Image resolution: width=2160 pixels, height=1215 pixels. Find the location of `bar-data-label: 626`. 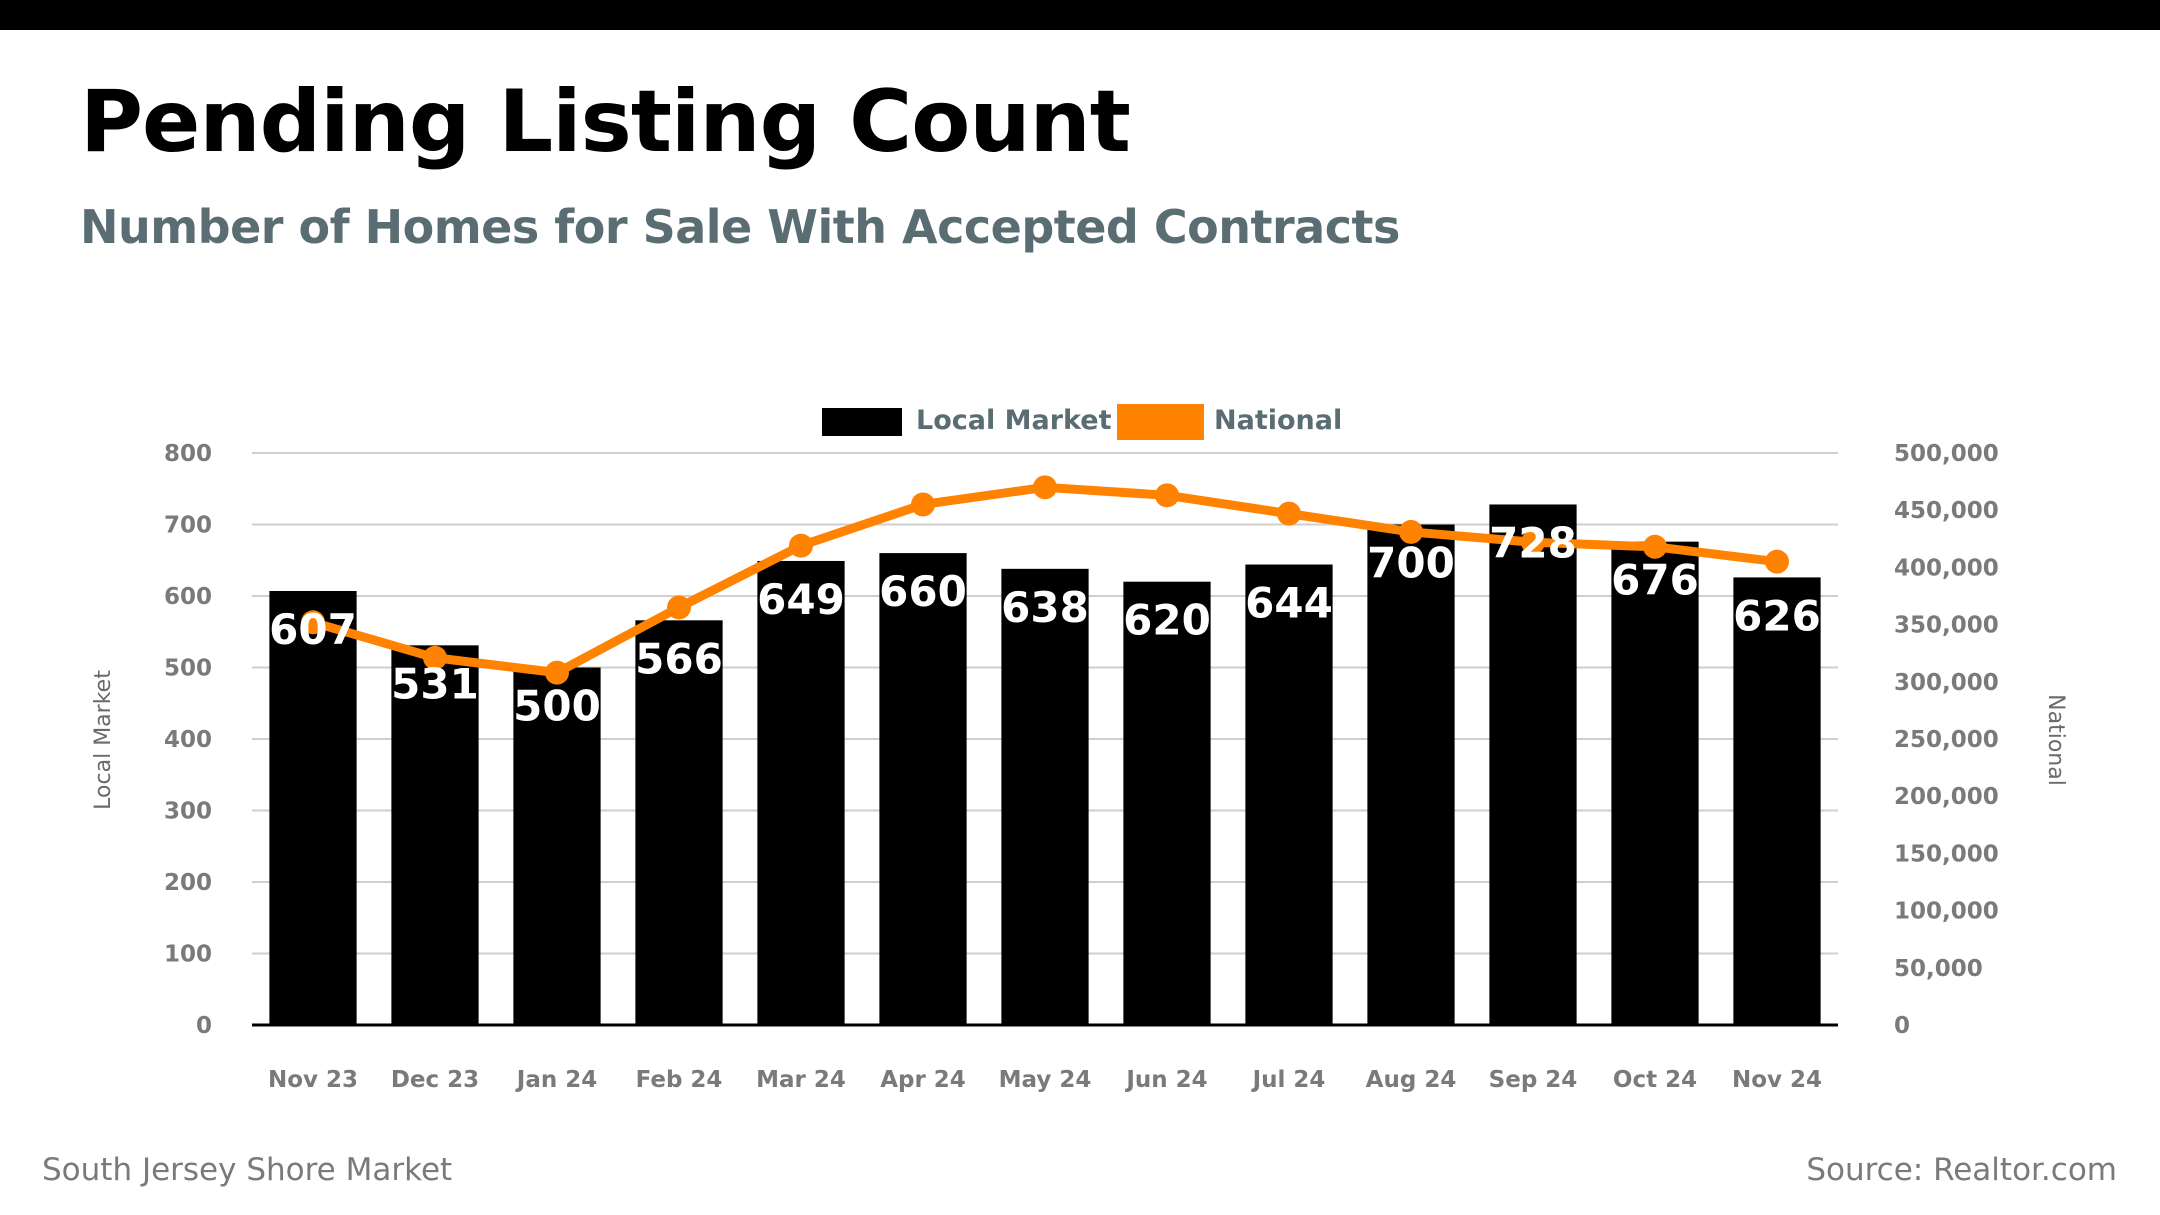

bar-data-label: 626 is located at coordinates (1777, 615).